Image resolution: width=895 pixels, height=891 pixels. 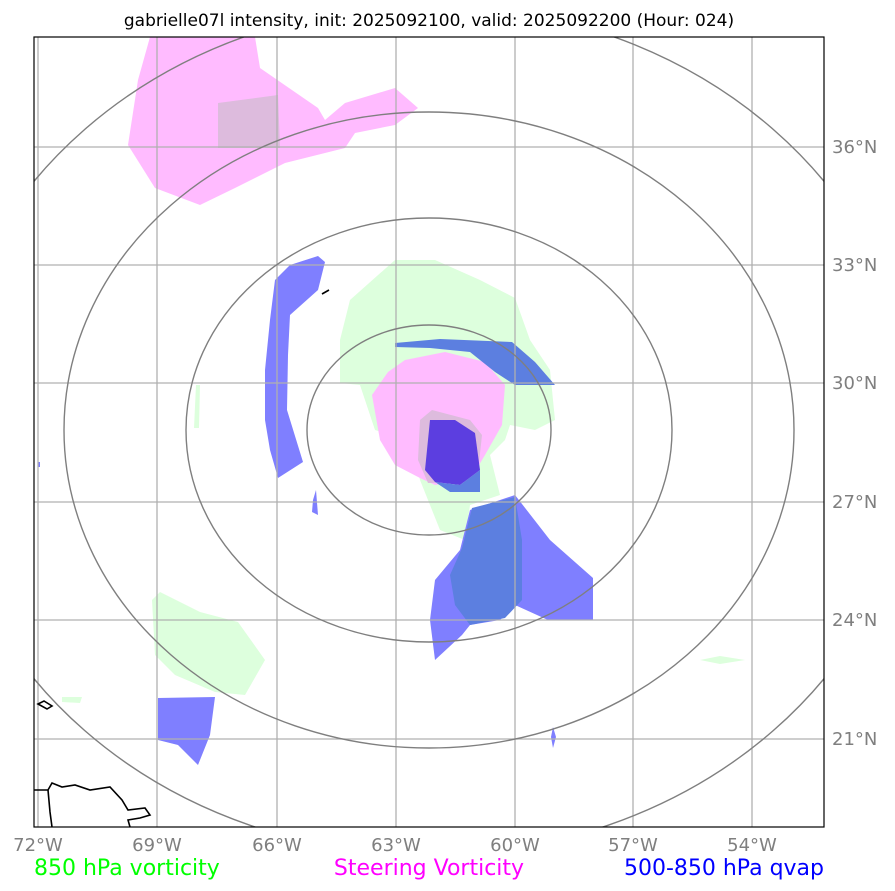 What do you see at coordinates (325, 292) in the screenshot?
I see `coastline-bermuda` at bounding box center [325, 292].